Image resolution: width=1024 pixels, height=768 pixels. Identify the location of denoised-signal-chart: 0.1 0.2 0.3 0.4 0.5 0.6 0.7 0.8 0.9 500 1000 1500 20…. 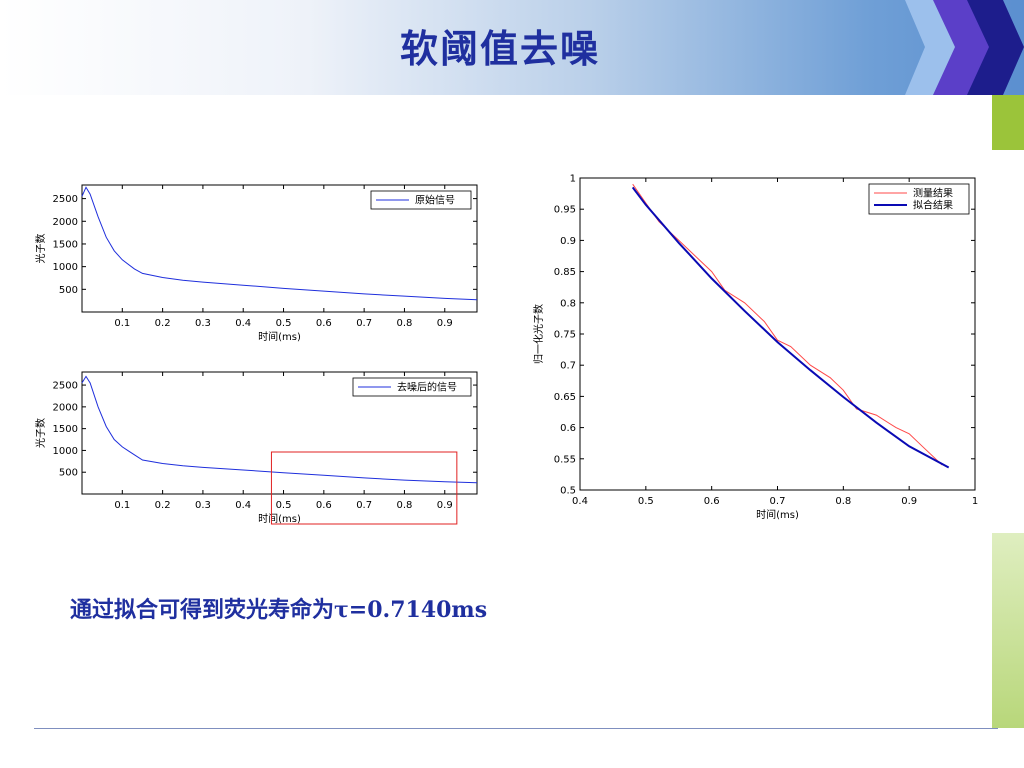
(256, 448).